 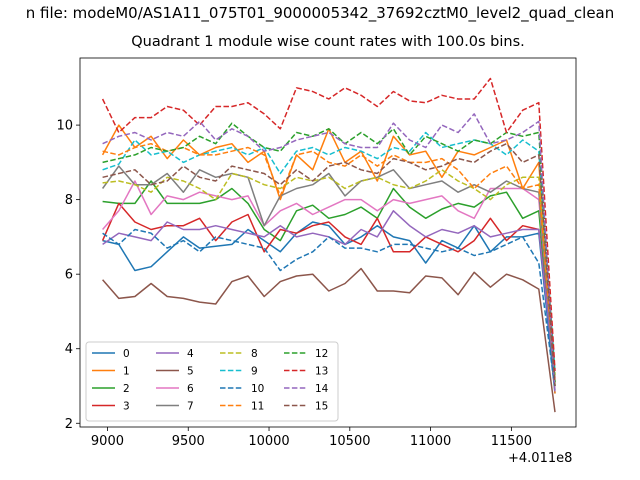 What do you see at coordinates (430, 441) in the screenshot?
I see `x-tick-label: 11000` at bounding box center [430, 441].